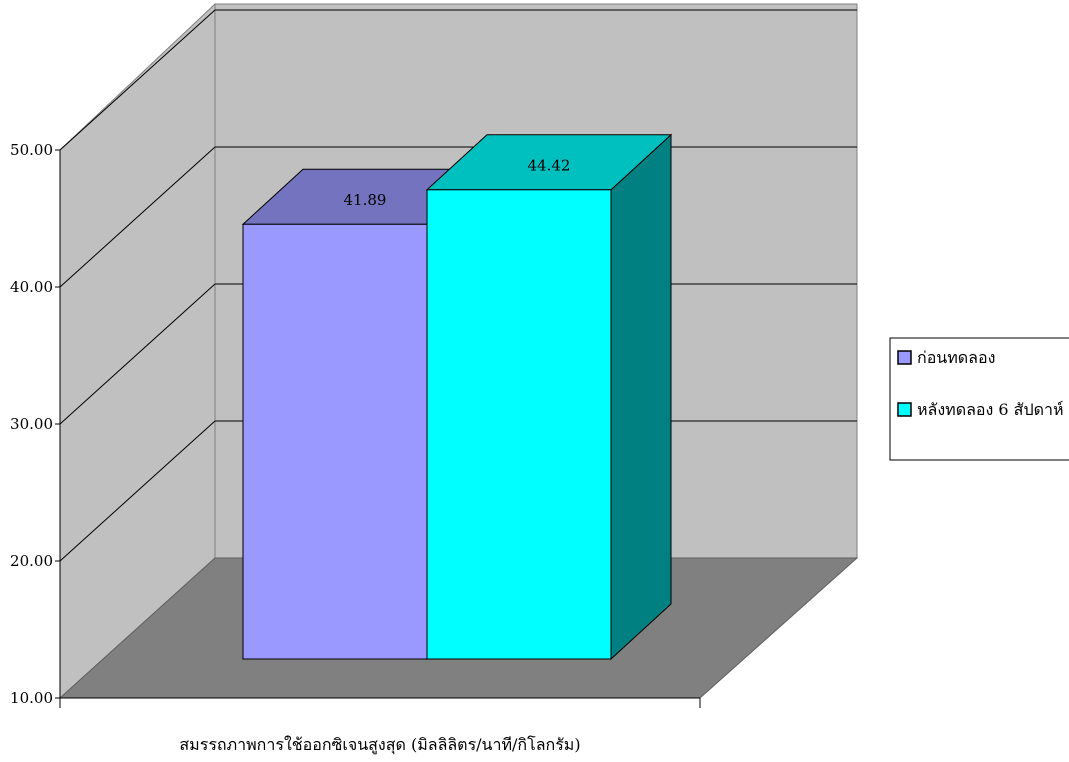 The width and height of the screenshot is (1069, 762). Describe the element at coordinates (457, 182) in the screenshot. I see `data-labels: 41.89 44.42` at that location.